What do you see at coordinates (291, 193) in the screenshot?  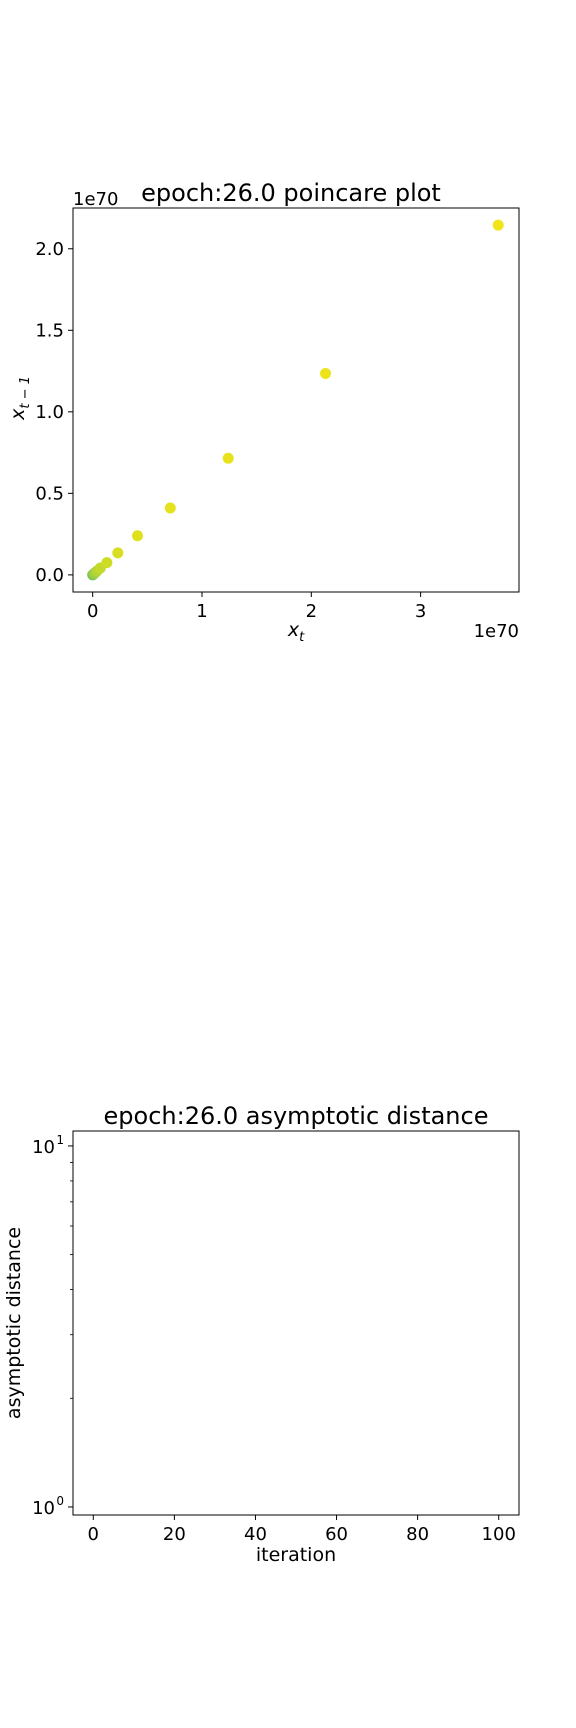 I see `poincare-title: epoch:26.0 poincare plot` at bounding box center [291, 193].